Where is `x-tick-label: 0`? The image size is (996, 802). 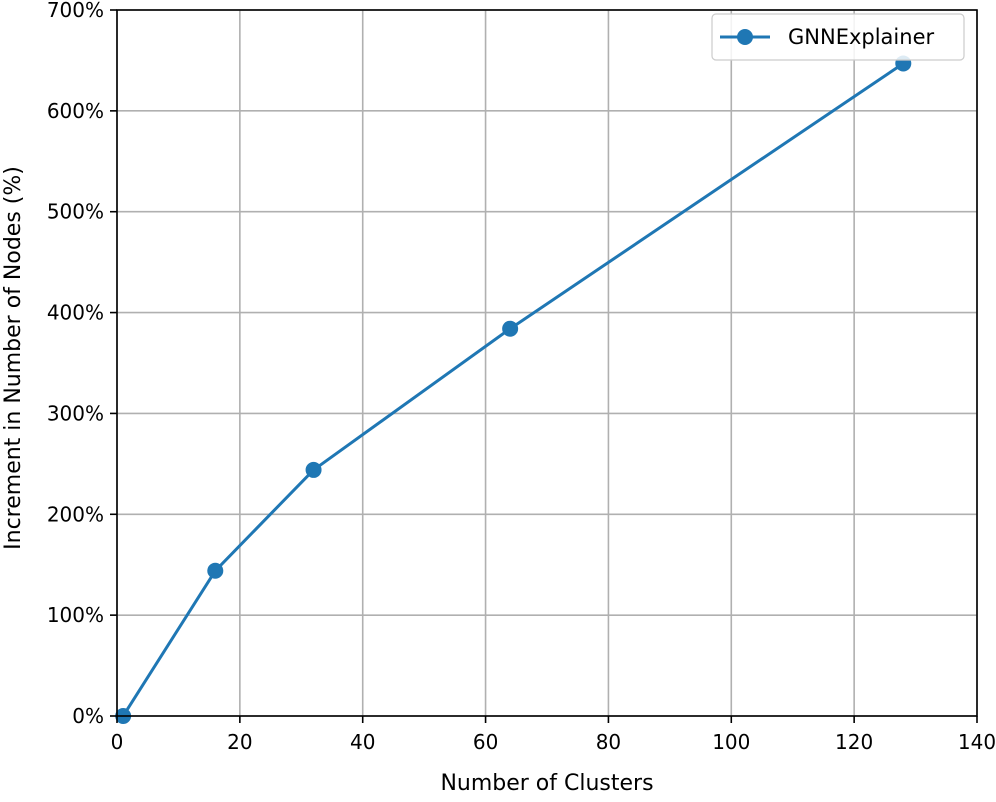
x-tick-label: 0 is located at coordinates (117, 742).